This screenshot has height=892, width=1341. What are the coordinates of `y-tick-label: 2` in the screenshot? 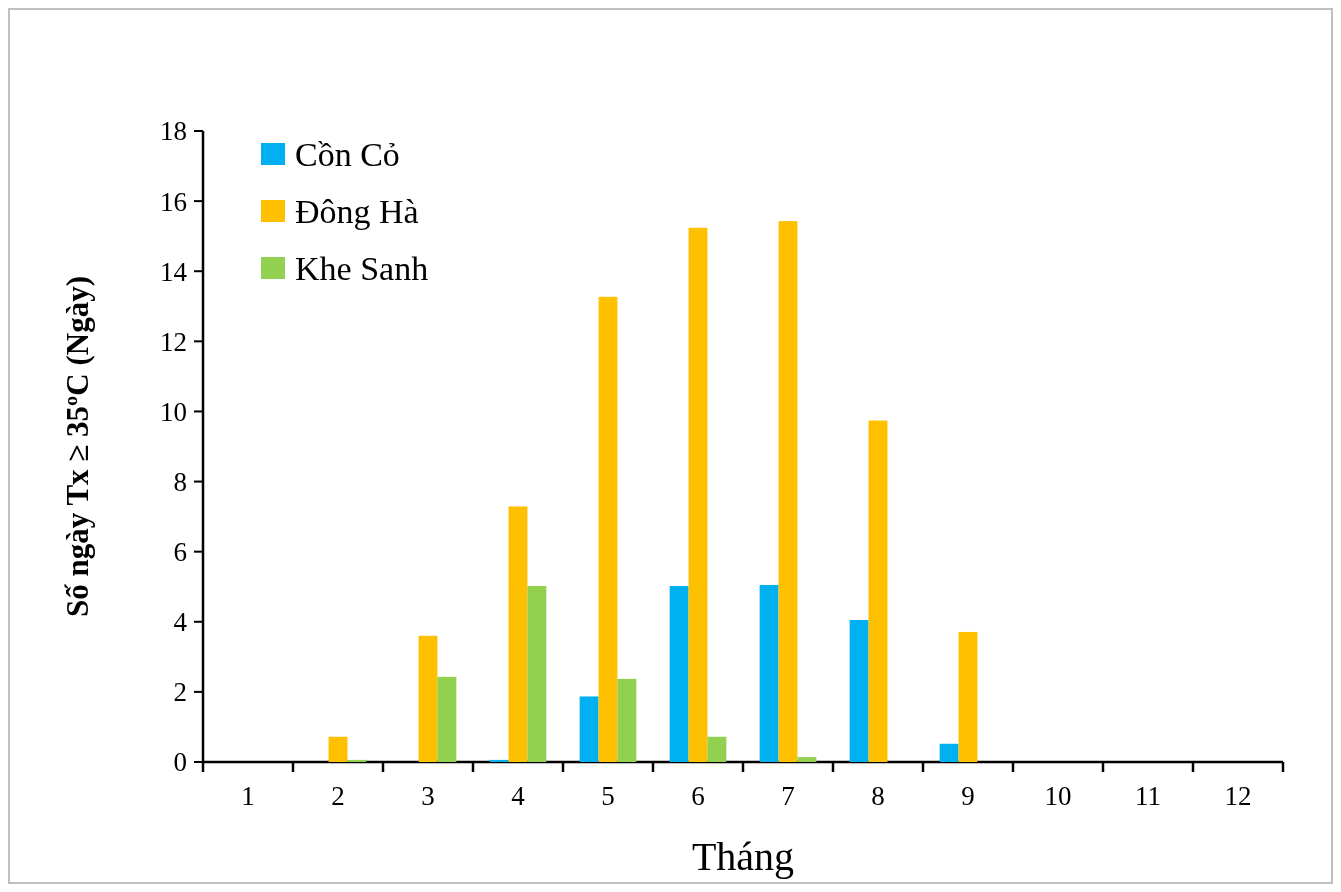 It's located at (180, 692).